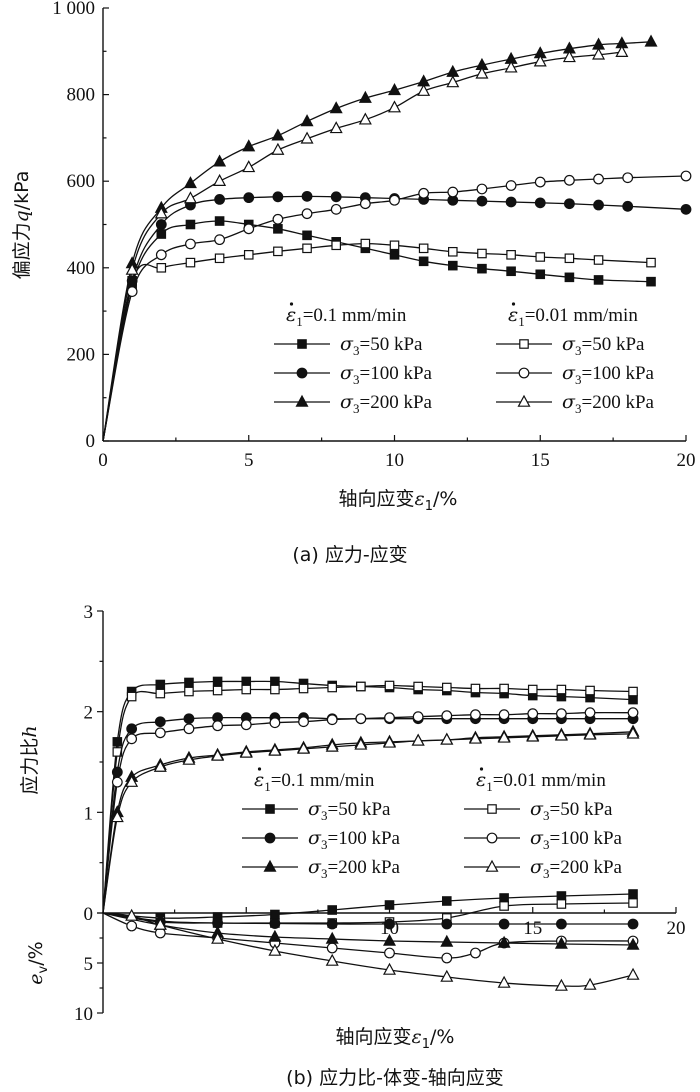  I want to click on b-upper-series-line, so click(368, 822).